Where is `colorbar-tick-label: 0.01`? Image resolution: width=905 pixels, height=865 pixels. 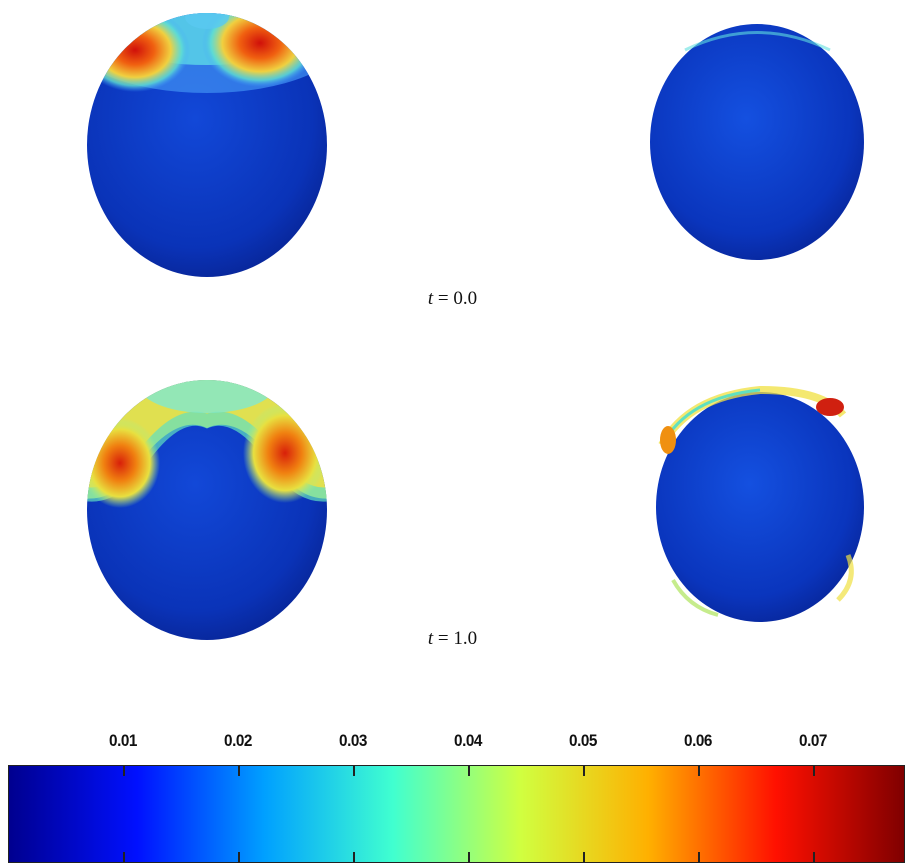 colorbar-tick-label: 0.01 is located at coordinates (123, 740).